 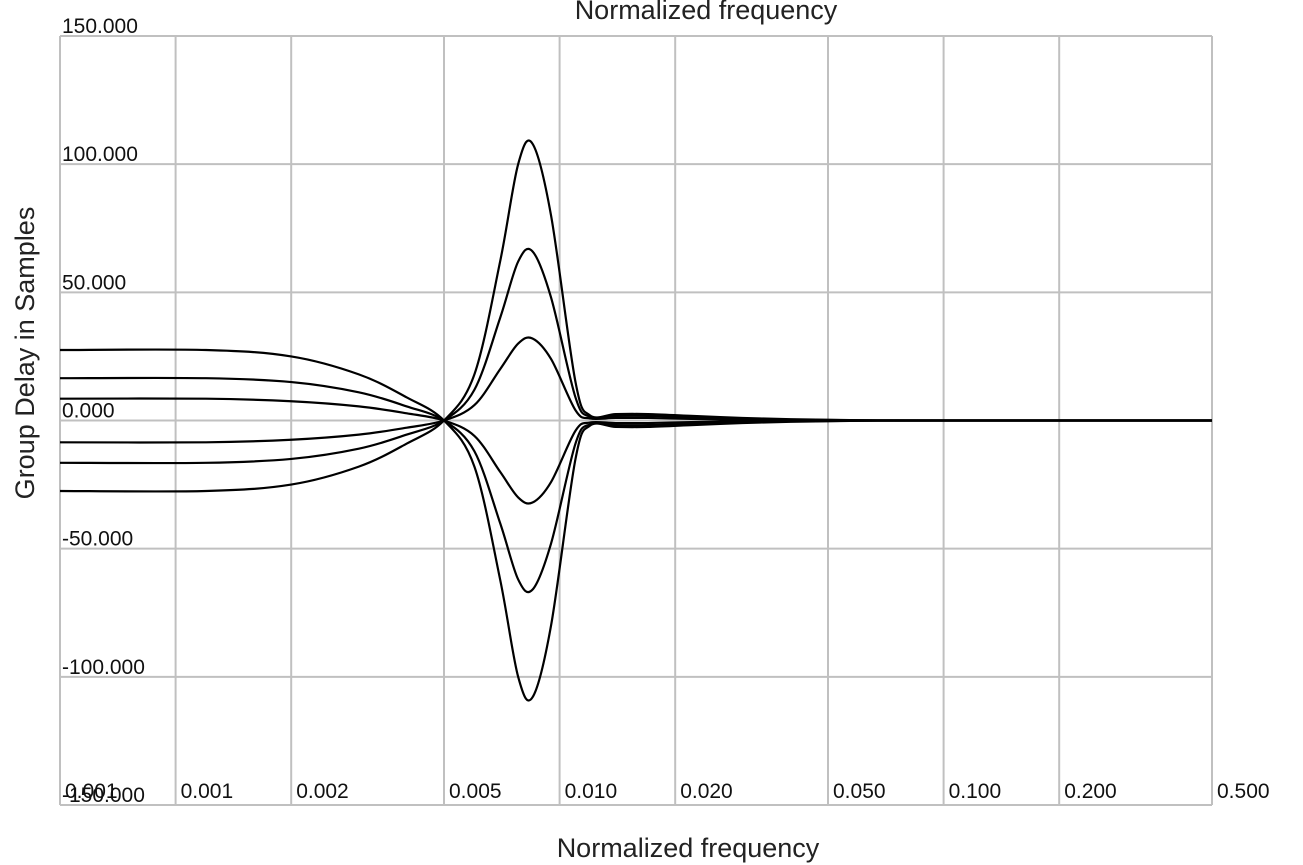 What do you see at coordinates (1090, 791) in the screenshot?
I see `x-tick-label: 0.200` at bounding box center [1090, 791].